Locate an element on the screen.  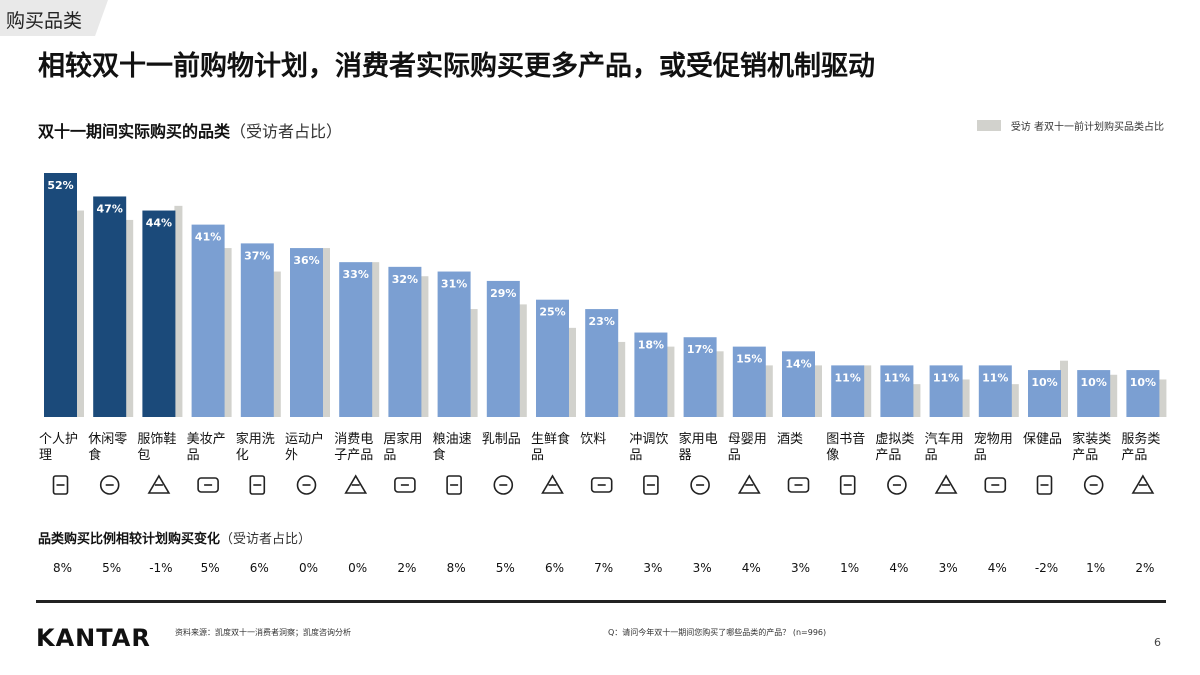
bar-value-label: 41% is located at coordinates (208, 237).